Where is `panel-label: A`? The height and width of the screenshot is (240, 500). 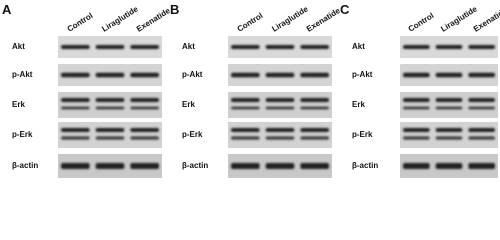 panel-label: A is located at coordinates (7, 9).